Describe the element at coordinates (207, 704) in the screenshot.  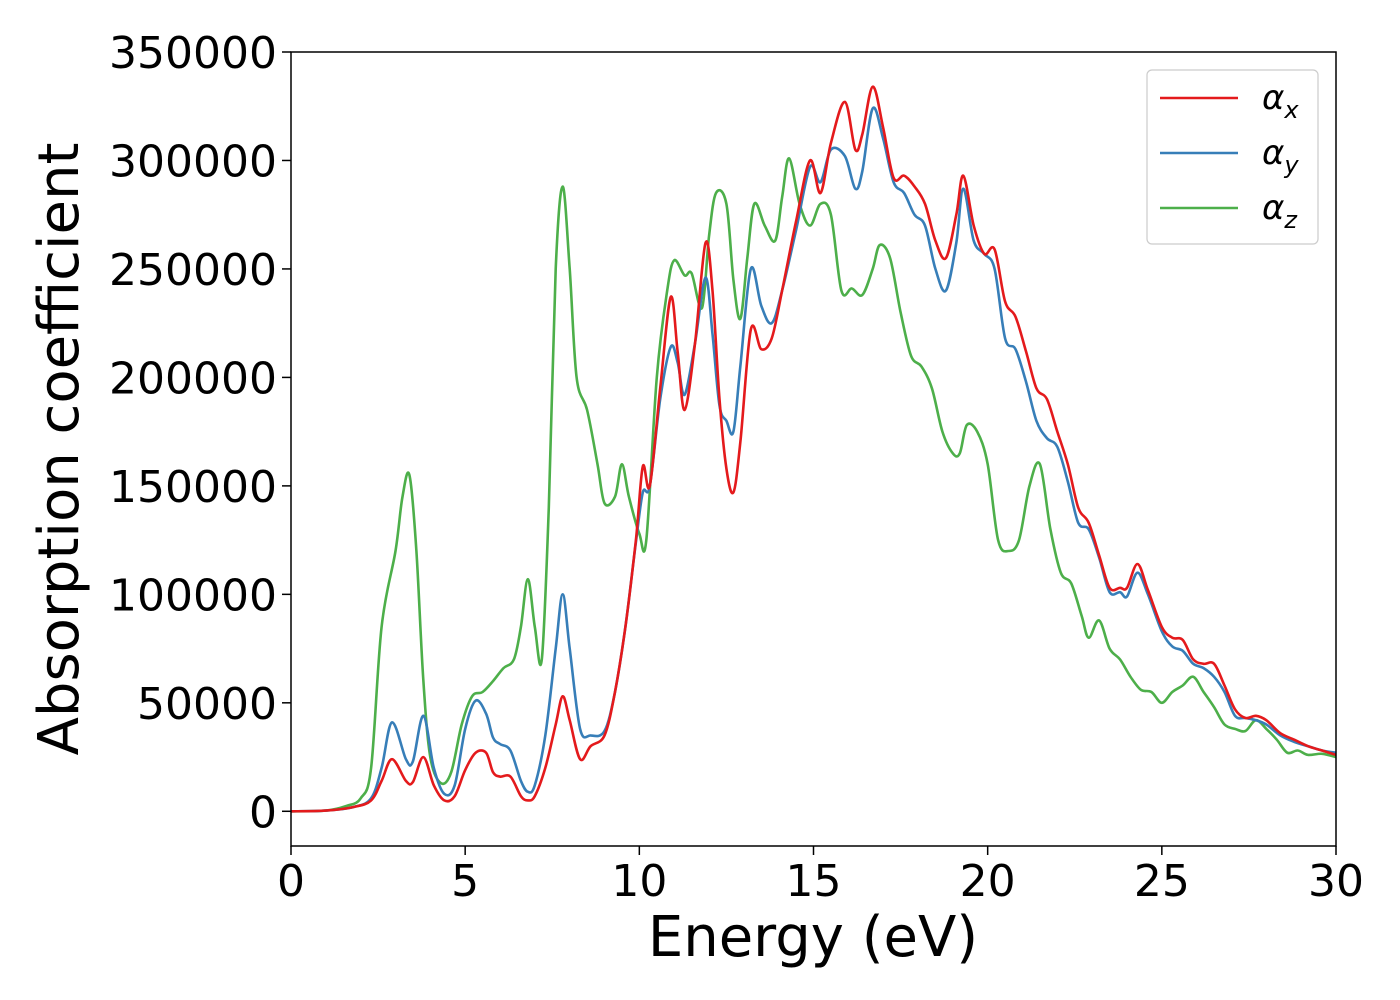
I see `y-tick-label: 50000` at that location.